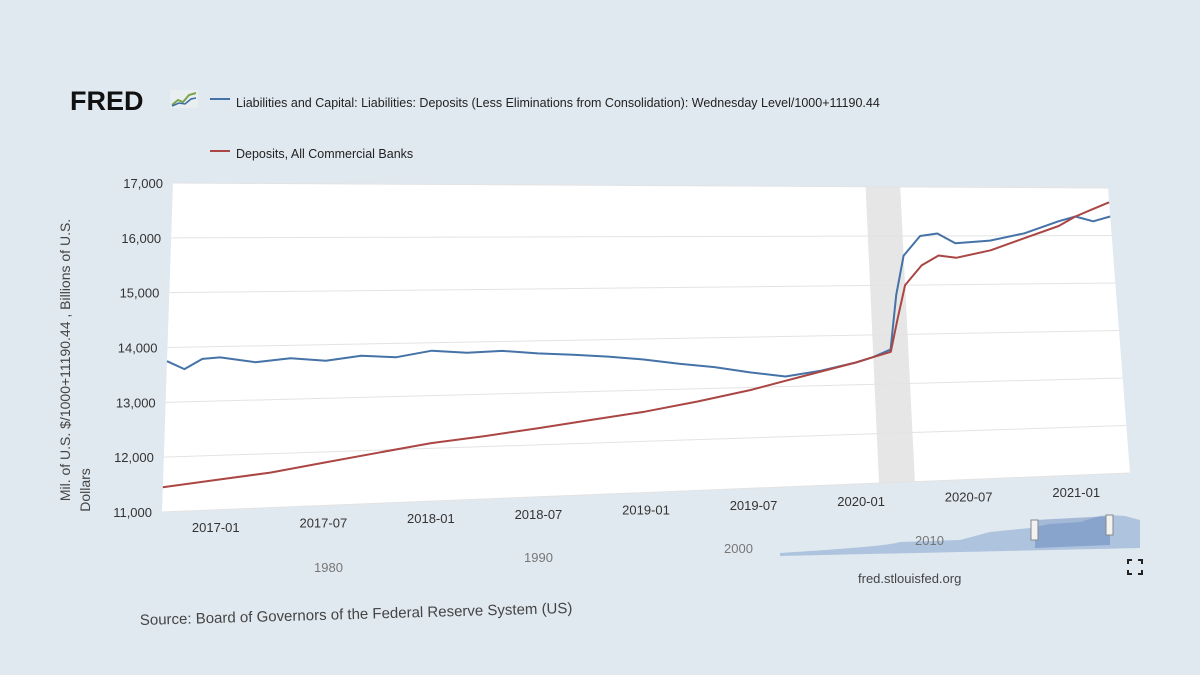 Image resolution: width=1200 pixels, height=675 pixels. I want to click on expand-icon, so click(1135, 567).